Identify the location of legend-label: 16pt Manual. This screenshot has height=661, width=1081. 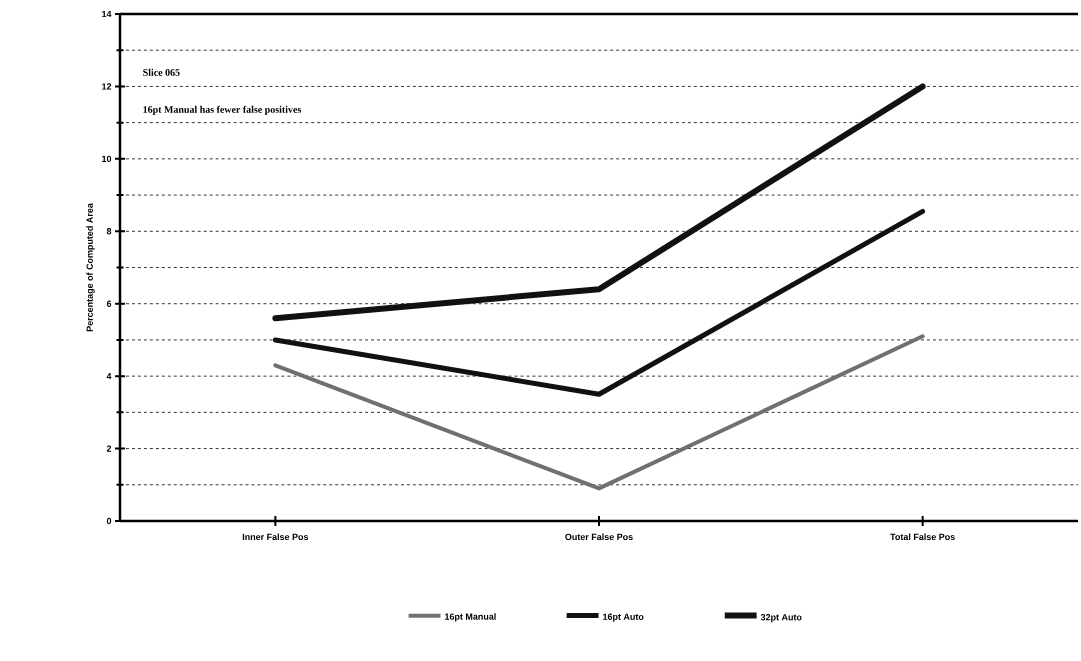
(470, 617).